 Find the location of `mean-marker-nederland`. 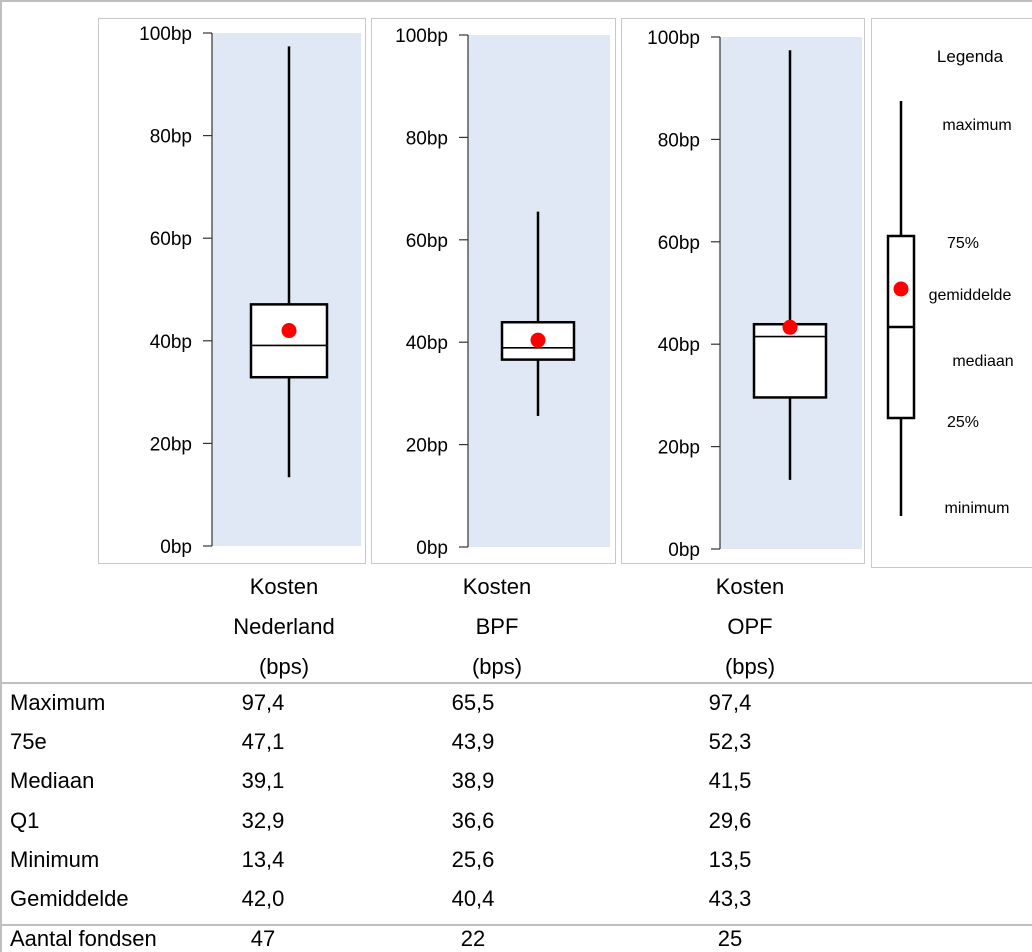

mean-marker-nederland is located at coordinates (289, 331).